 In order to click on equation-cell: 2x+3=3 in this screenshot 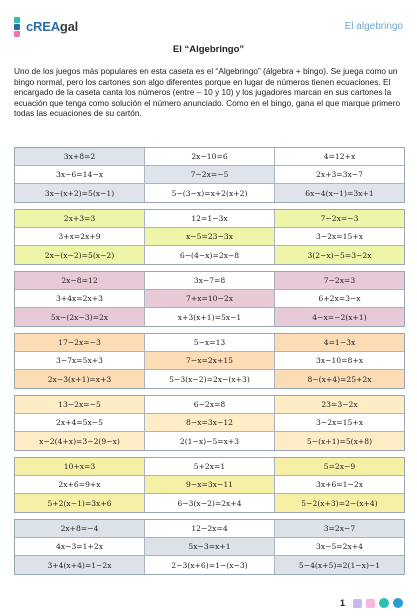, I will do `click(80, 219)`.